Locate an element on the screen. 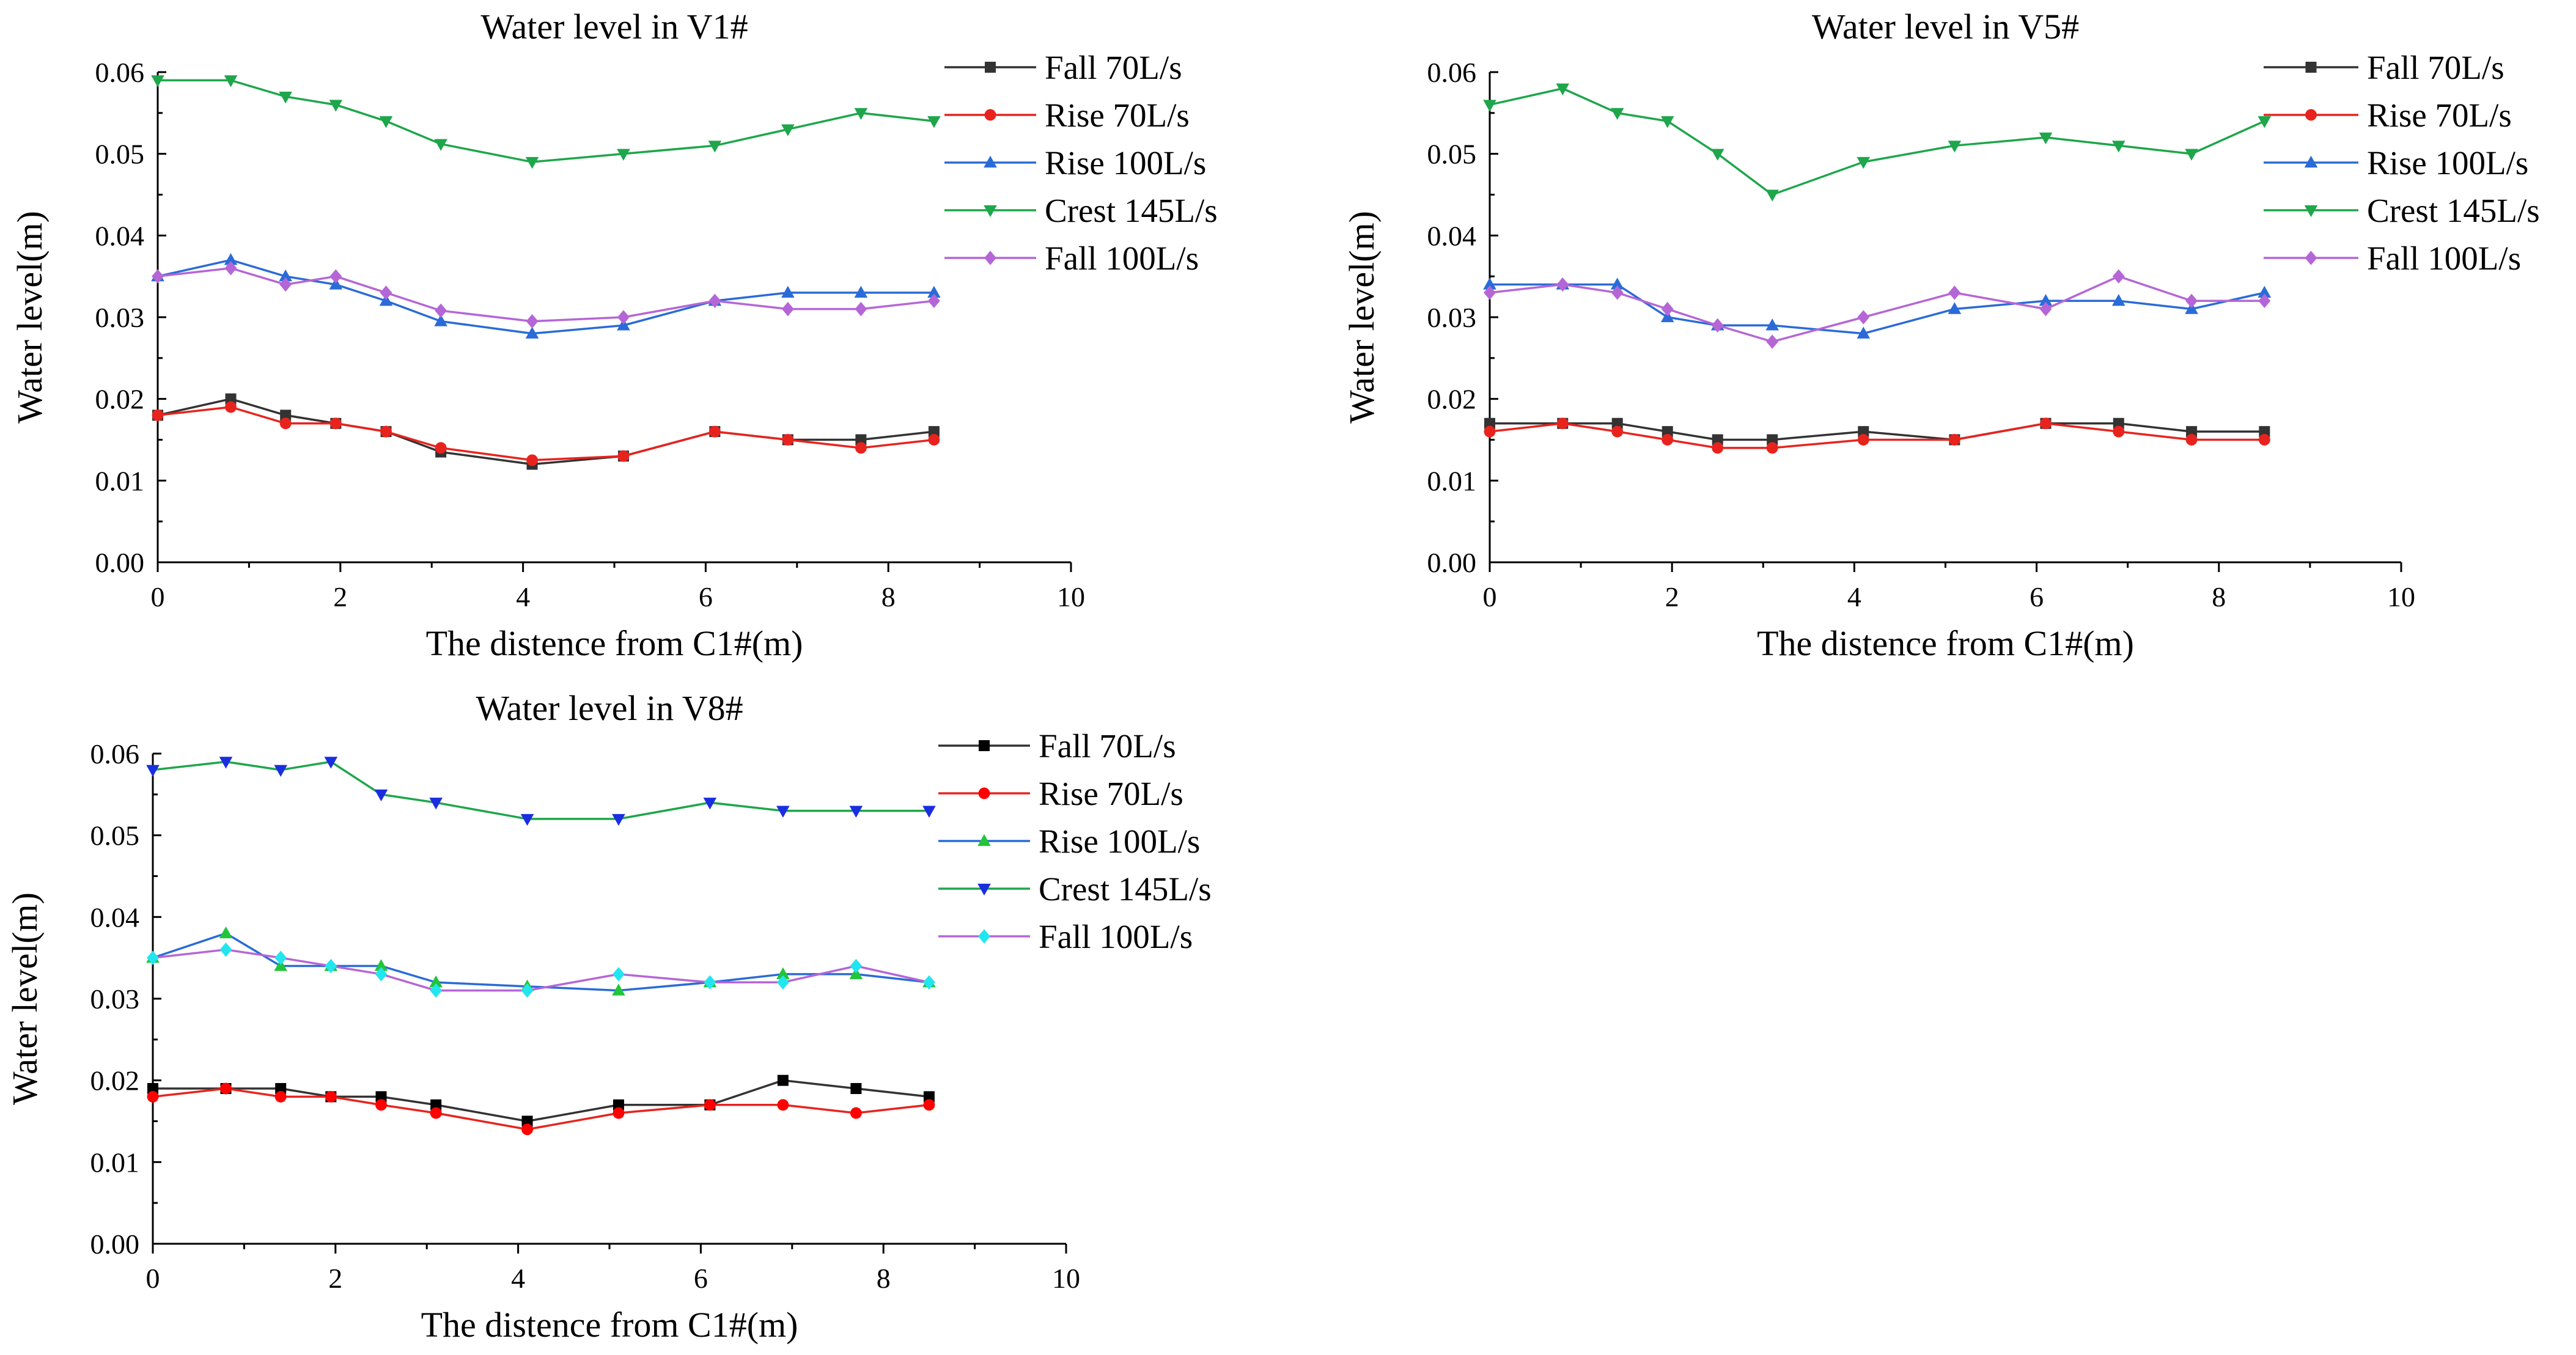 This screenshot has width=2576, height=1355. y-tick-label: 0.00 is located at coordinates (120, 562).